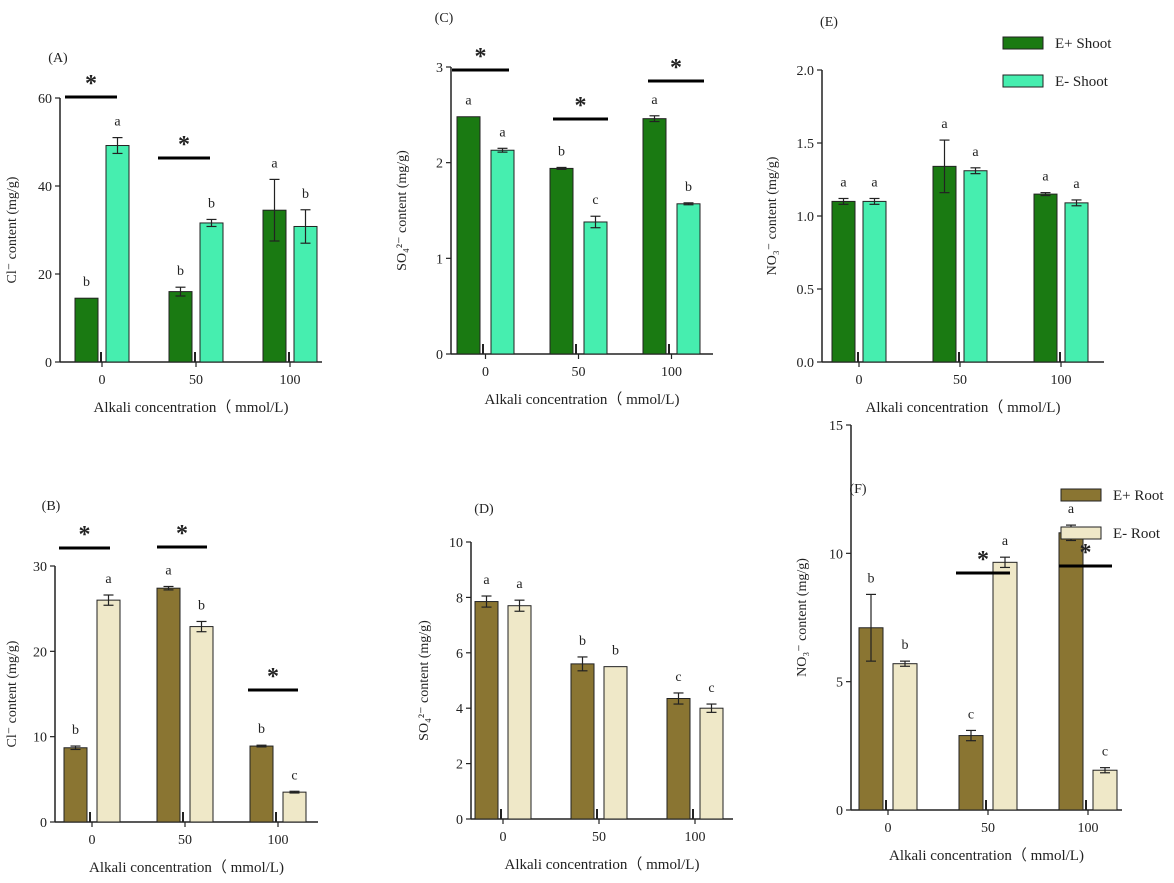 Image resolution: width=1174 pixels, height=883 pixels. What do you see at coordinates (51, 506) in the screenshot?
I see `panel-label: (B)` at bounding box center [51, 506].